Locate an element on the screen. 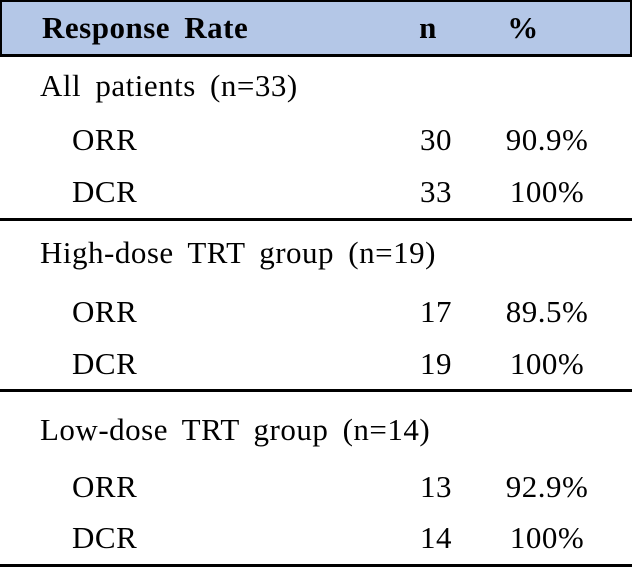  pct-value: 92.9% is located at coordinates (547, 486).